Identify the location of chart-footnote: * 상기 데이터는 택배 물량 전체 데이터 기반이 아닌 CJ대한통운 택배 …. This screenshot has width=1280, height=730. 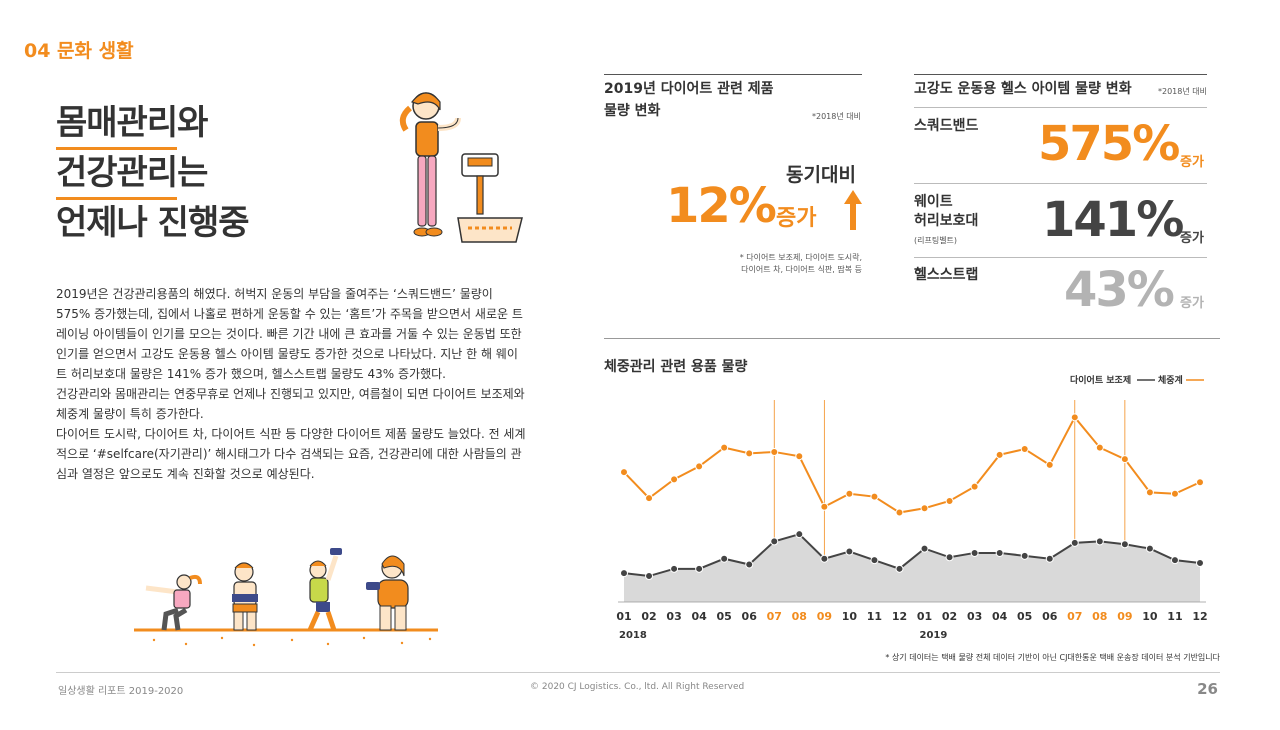
(1052, 657).